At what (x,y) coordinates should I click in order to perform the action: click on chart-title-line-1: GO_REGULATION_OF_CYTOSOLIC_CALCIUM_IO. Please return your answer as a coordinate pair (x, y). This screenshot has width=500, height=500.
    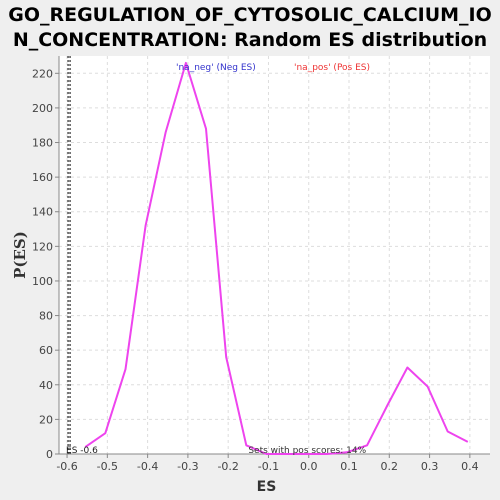
    Looking at the image, I should click on (250, 15).